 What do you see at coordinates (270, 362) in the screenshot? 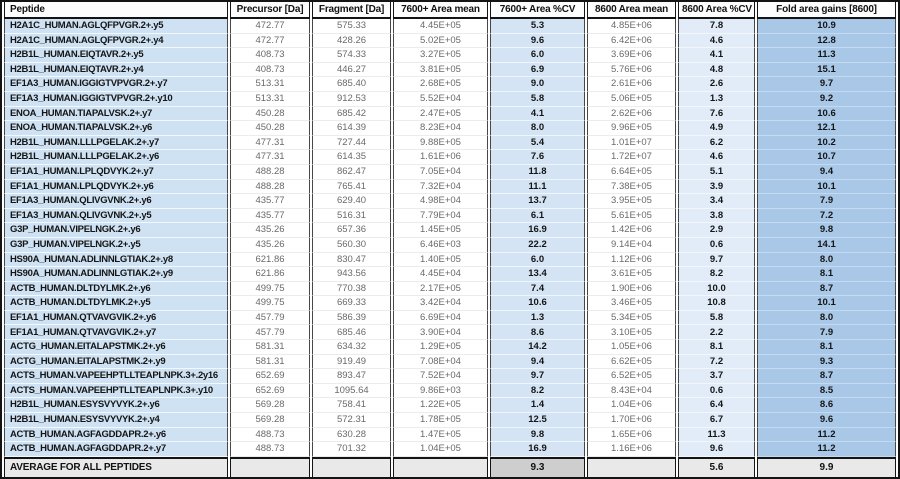
I see `cell-precursor: 581.31` at bounding box center [270, 362].